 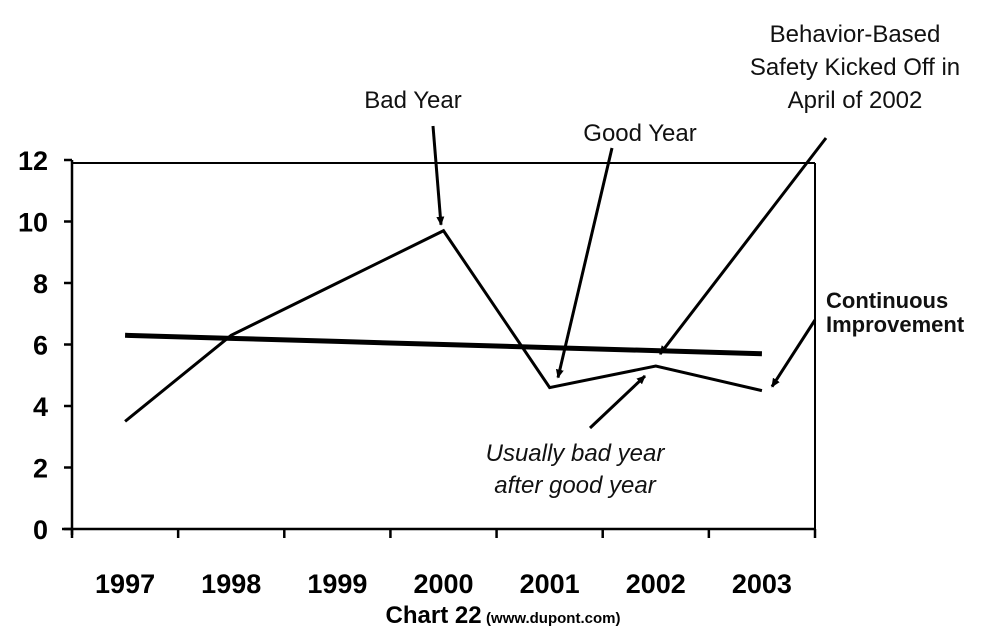 I want to click on arrow-good-year, so click(x=584, y=263).